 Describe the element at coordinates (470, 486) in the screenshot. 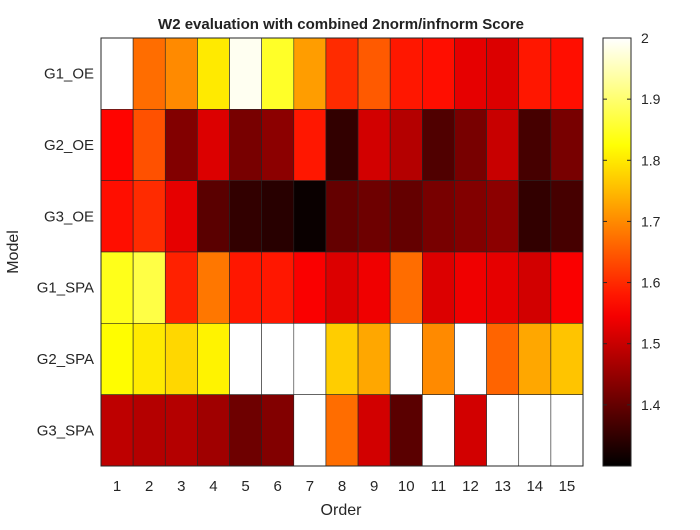

I see `x-tick-label: 12` at that location.